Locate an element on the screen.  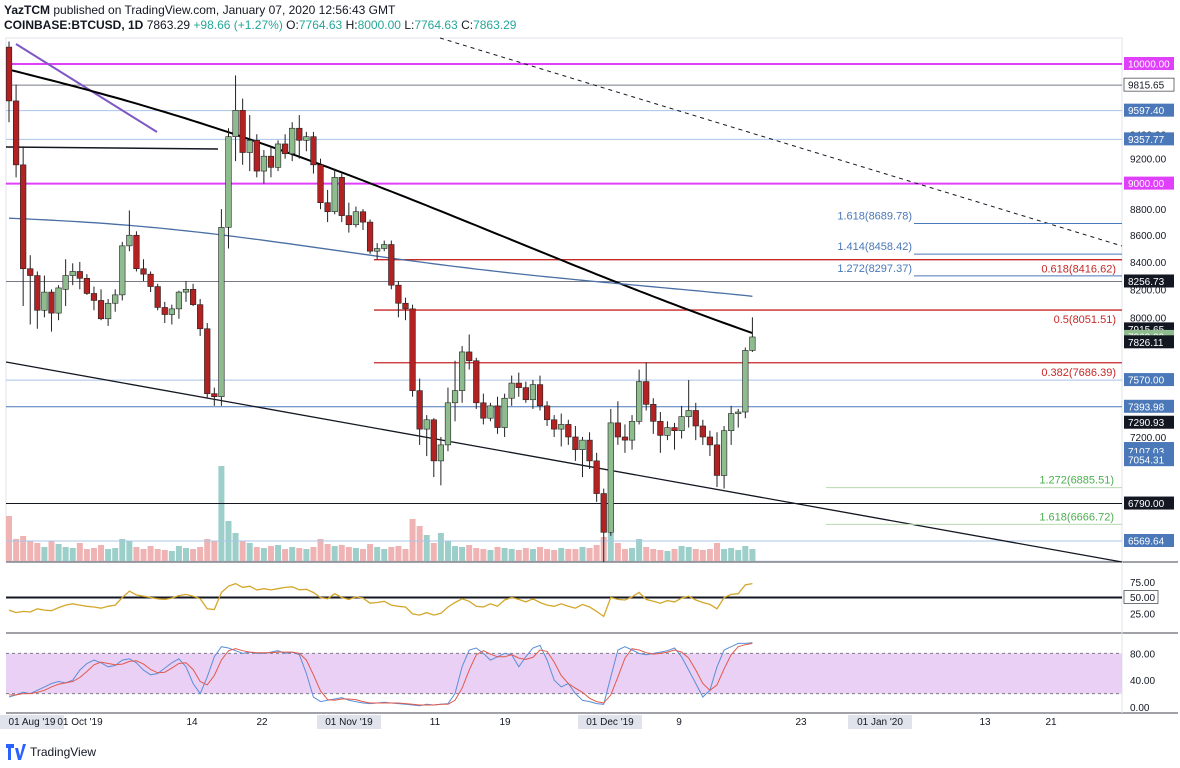
price-label: 7570.00 is located at coordinates (1146, 381).